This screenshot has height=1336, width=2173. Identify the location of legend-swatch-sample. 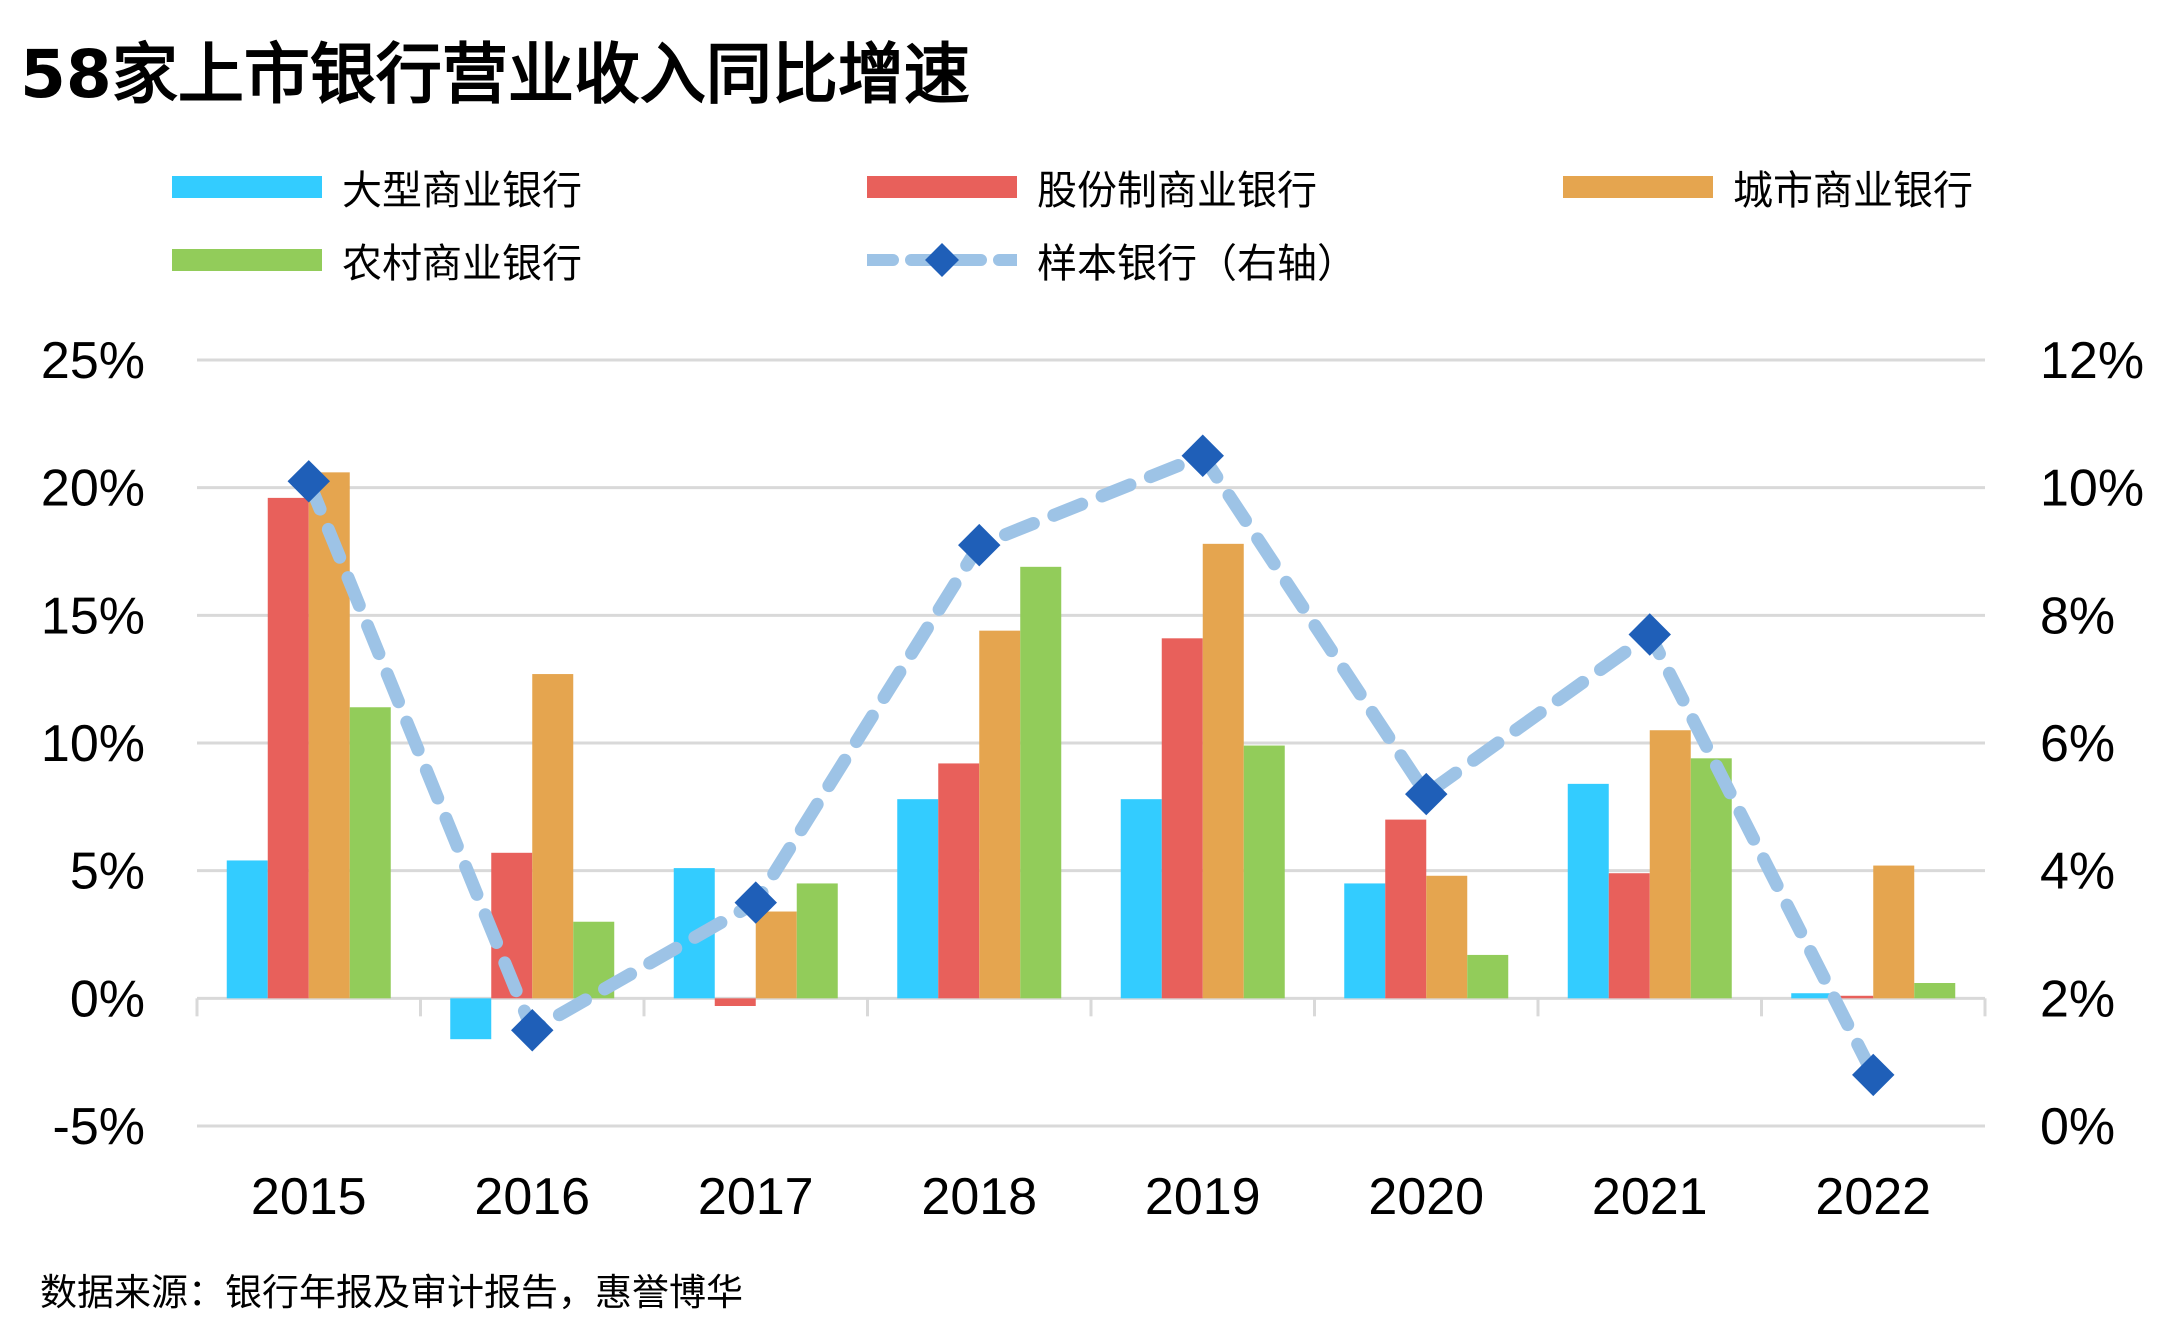
(942, 260).